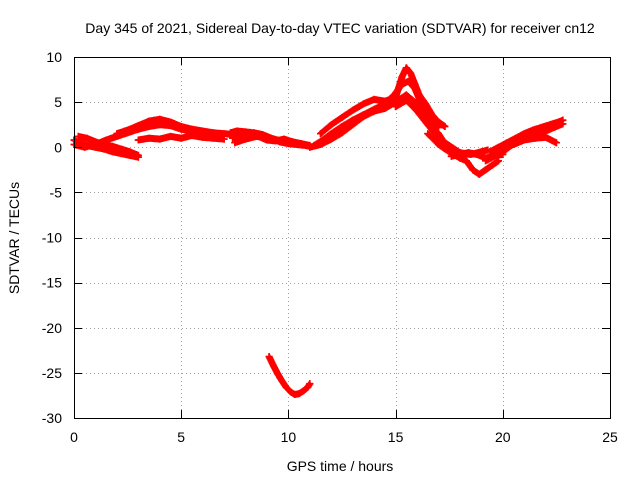 The width and height of the screenshot is (640, 480). What do you see at coordinates (52, 328) in the screenshot?
I see `y-tick-label: -20` at bounding box center [52, 328].